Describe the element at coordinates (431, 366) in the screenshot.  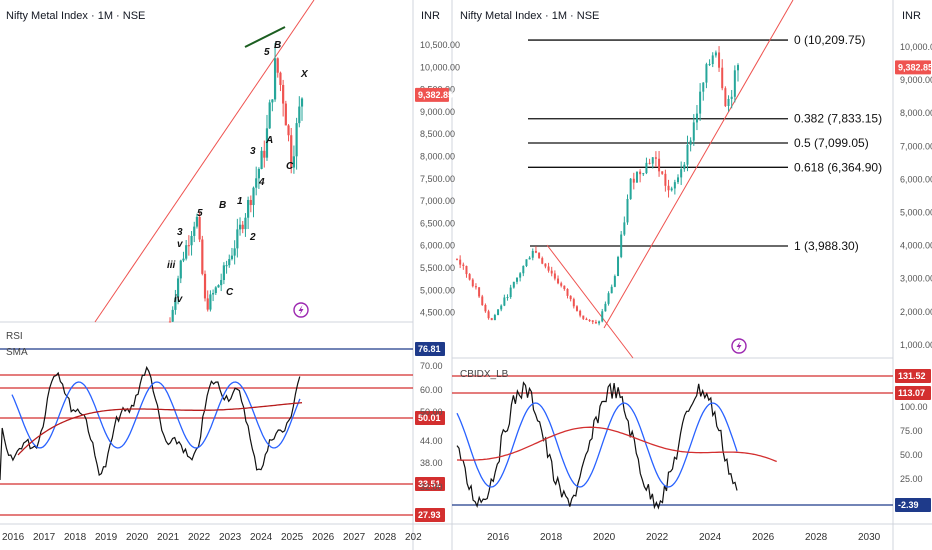
I see `rsi-y-tick: 70.00` at that location.